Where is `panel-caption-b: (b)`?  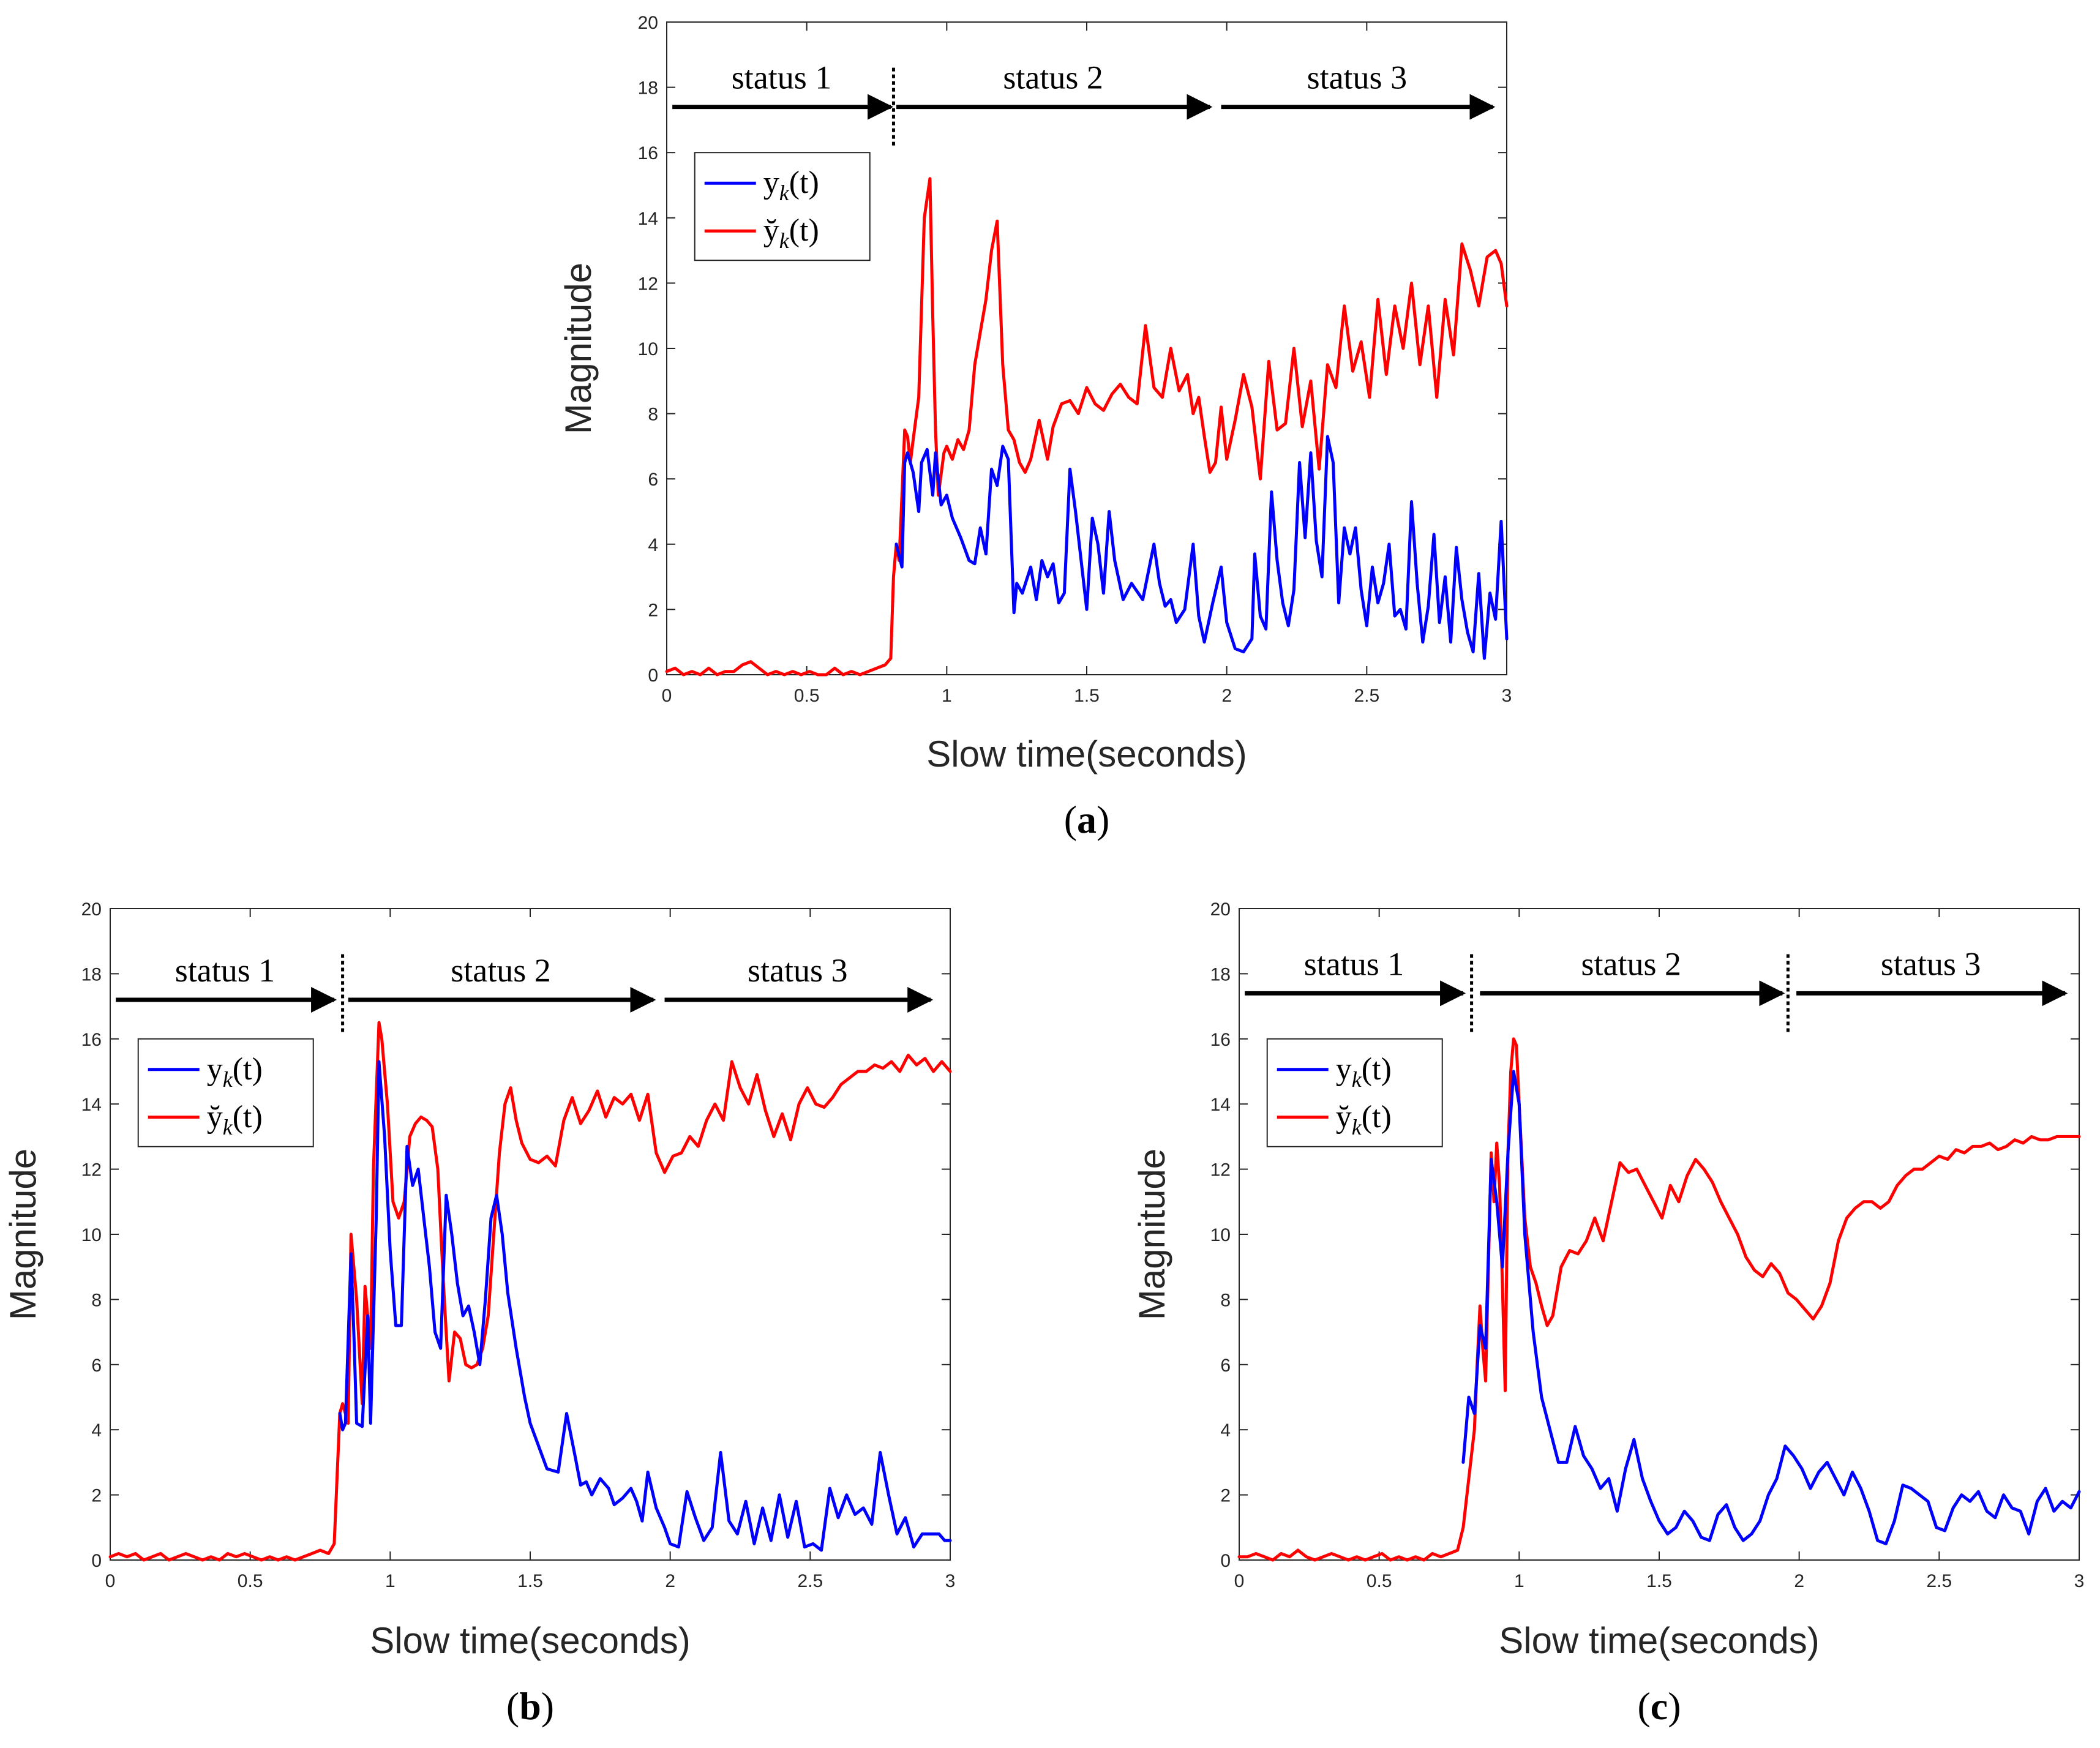
panel-caption-b: (b) is located at coordinates (530, 1706).